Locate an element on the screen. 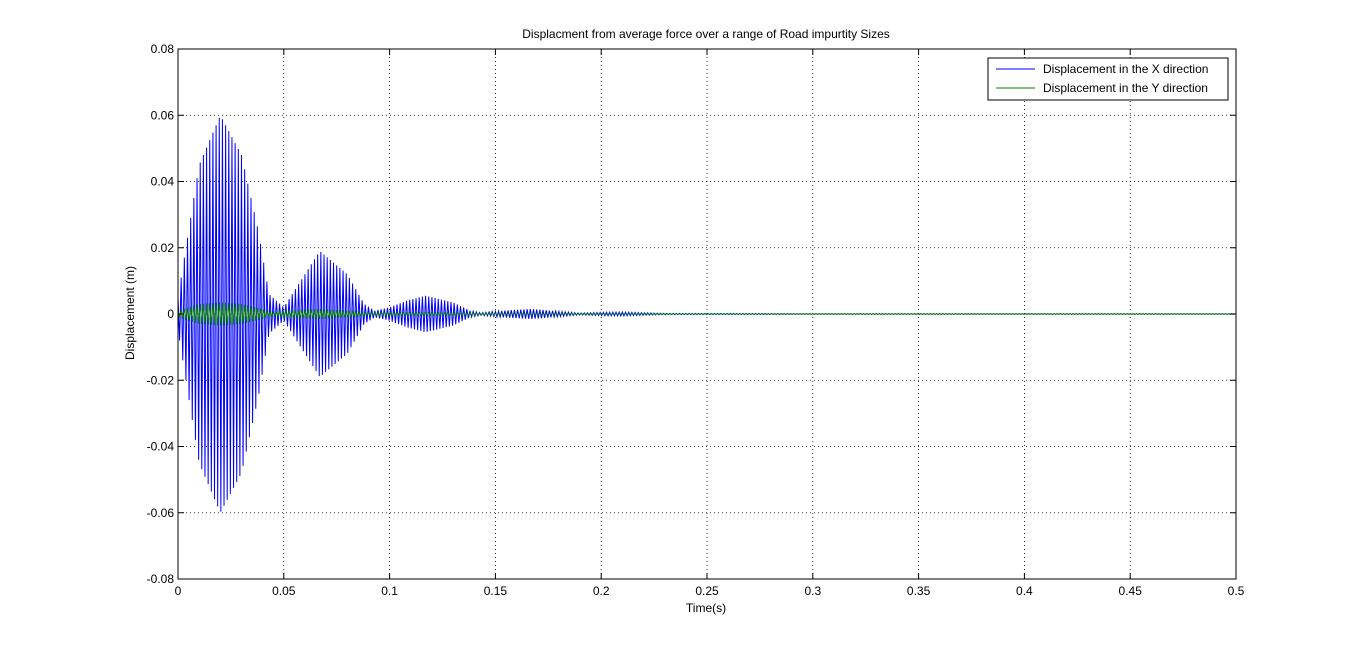 Image resolution: width=1366 pixels, height=651 pixels. y-tick-label: -0.02 is located at coordinates (161, 380).